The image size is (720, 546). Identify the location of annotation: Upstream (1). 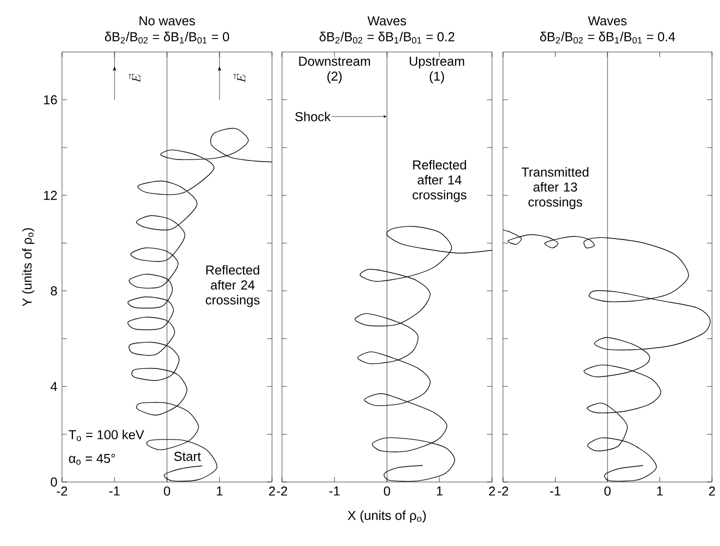
(437, 70).